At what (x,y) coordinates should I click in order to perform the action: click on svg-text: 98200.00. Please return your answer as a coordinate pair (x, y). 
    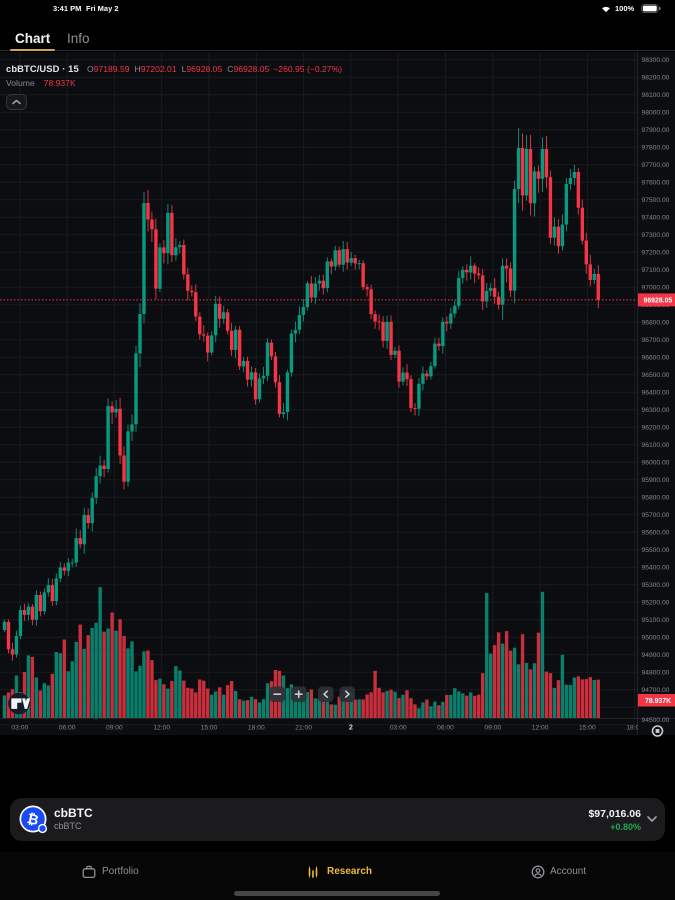
    Looking at the image, I should click on (656, 78).